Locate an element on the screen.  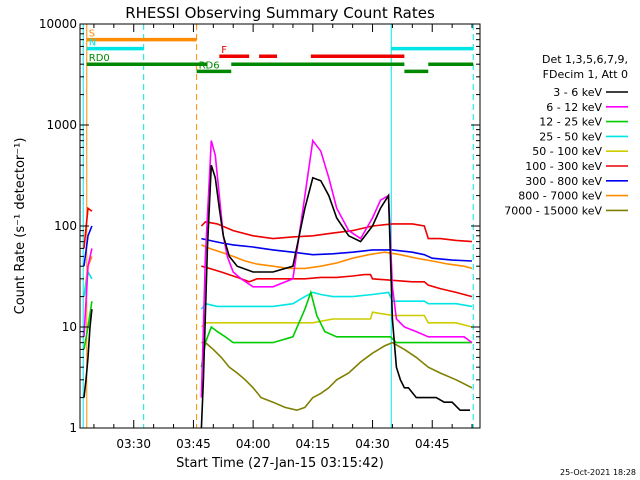
legend-label-12-25-kev: 12 - 25 keV is located at coordinates (570, 122).